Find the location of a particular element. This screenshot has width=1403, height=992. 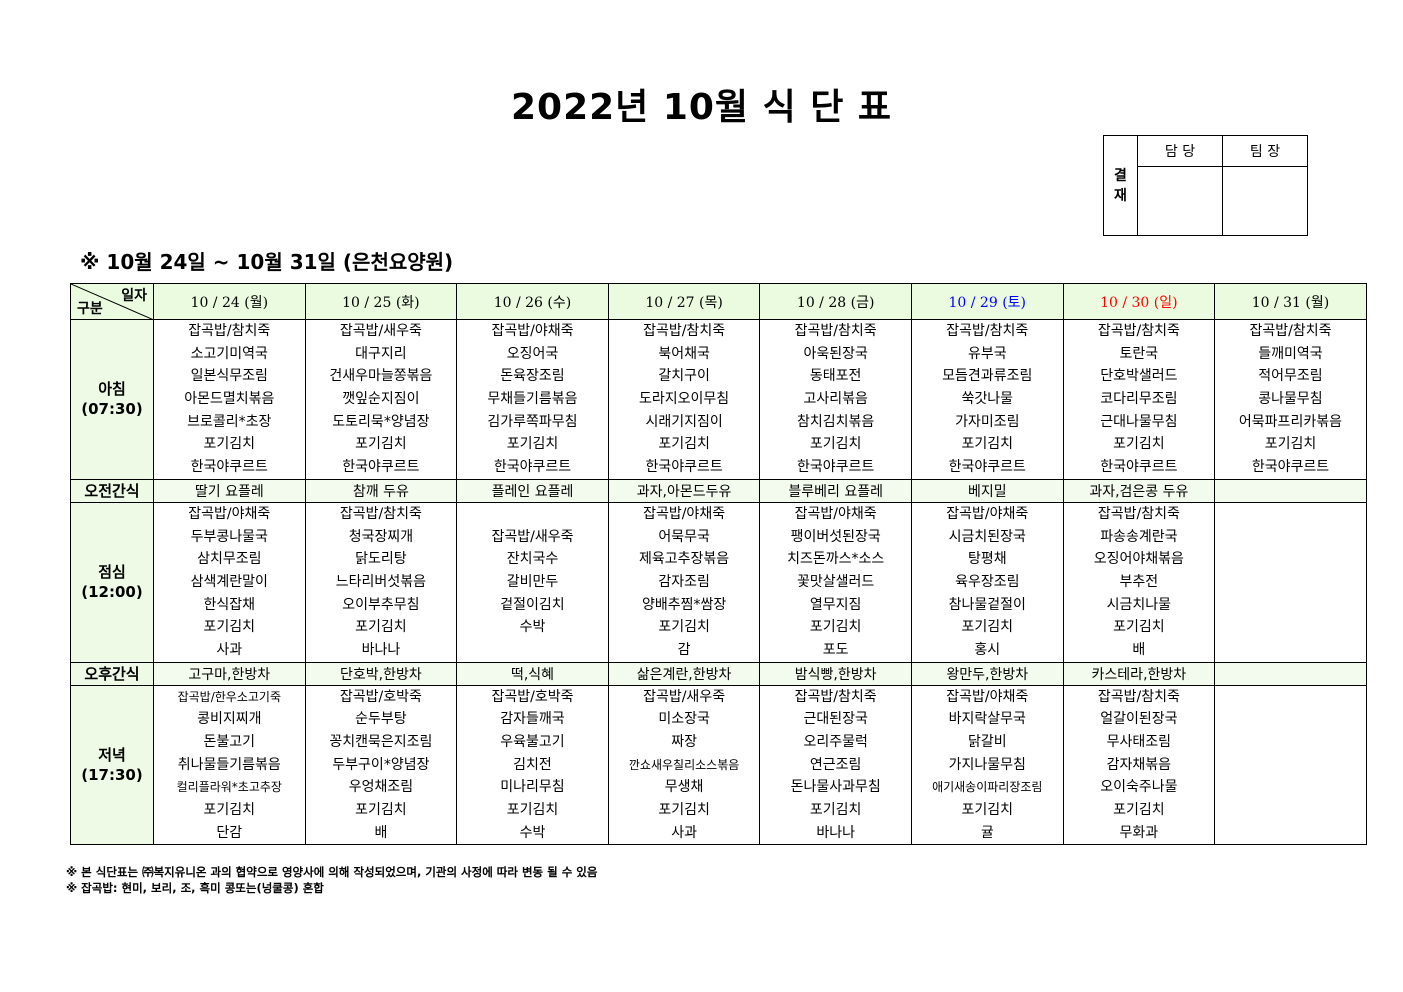

approval-sign-manager is located at coordinates (1180, 201).